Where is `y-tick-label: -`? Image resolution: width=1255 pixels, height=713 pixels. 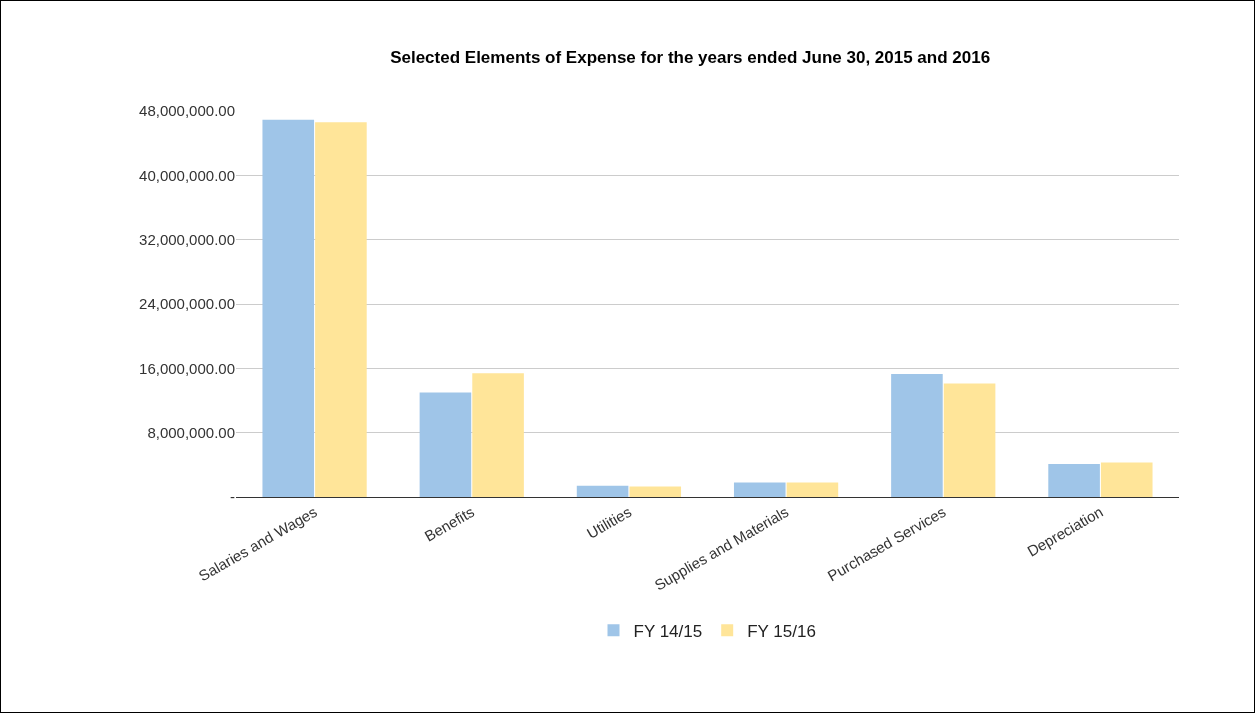
y-tick-label: - is located at coordinates (232, 497).